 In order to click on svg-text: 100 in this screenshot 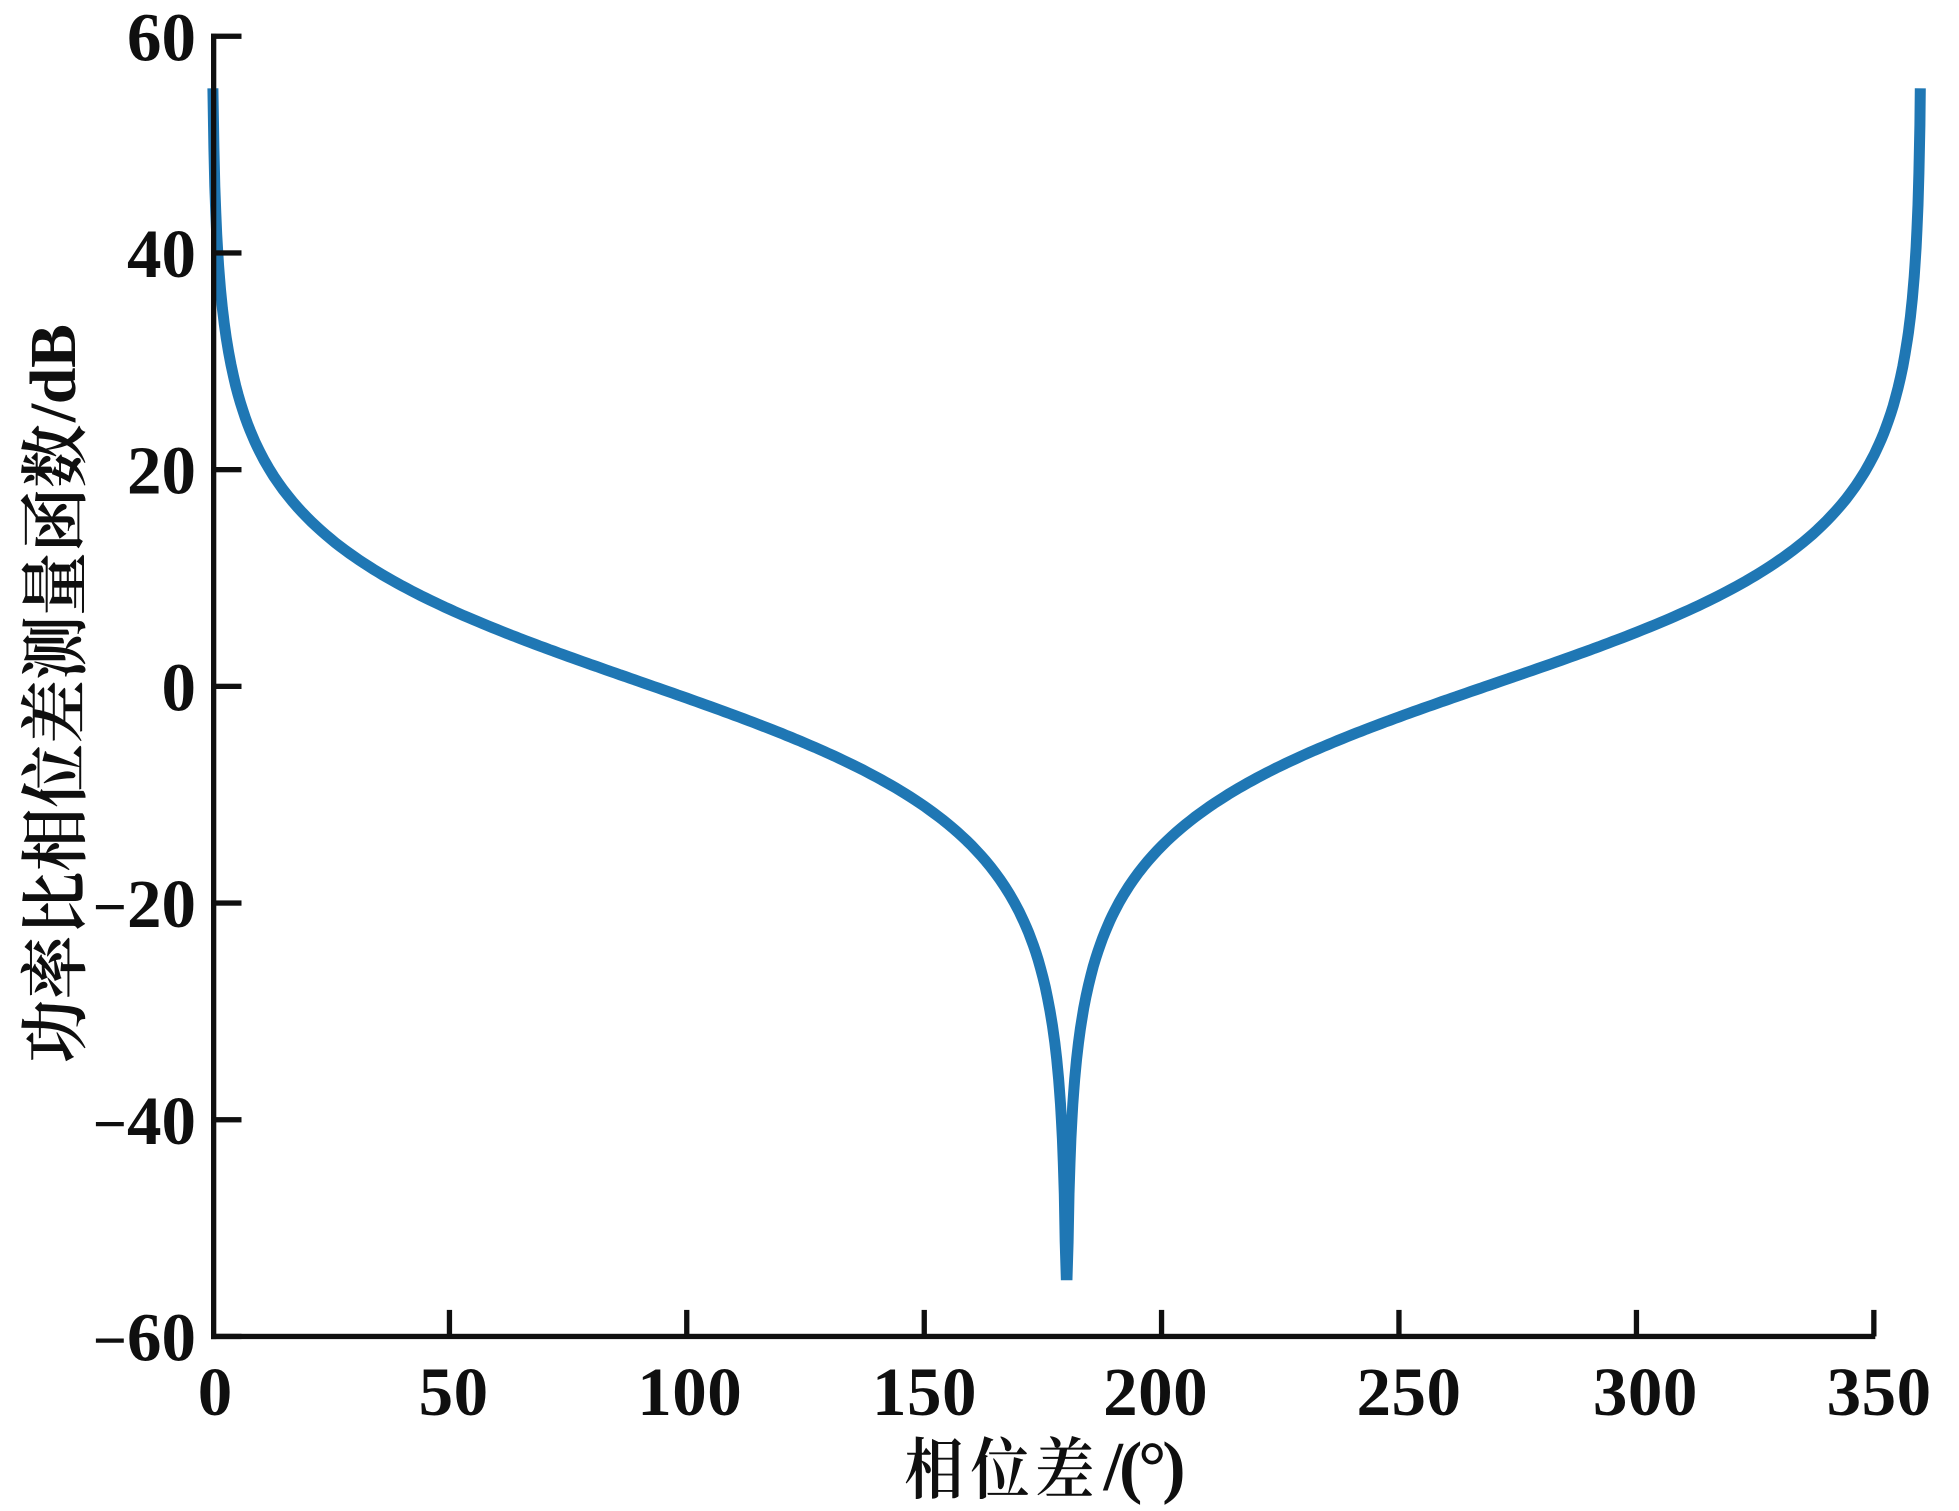, I will do `click(689, 1392)`.